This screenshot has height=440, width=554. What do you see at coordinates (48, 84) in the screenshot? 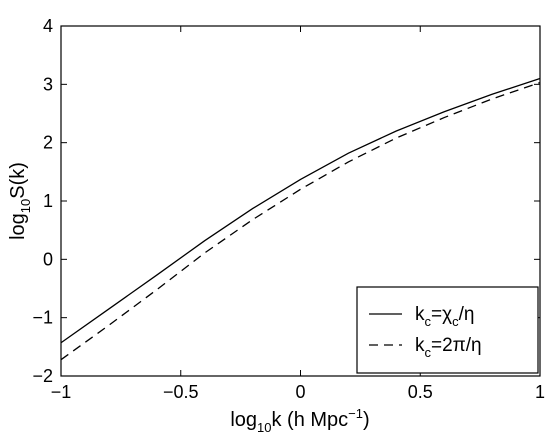
I see `y-tick-label: 3` at bounding box center [48, 84].